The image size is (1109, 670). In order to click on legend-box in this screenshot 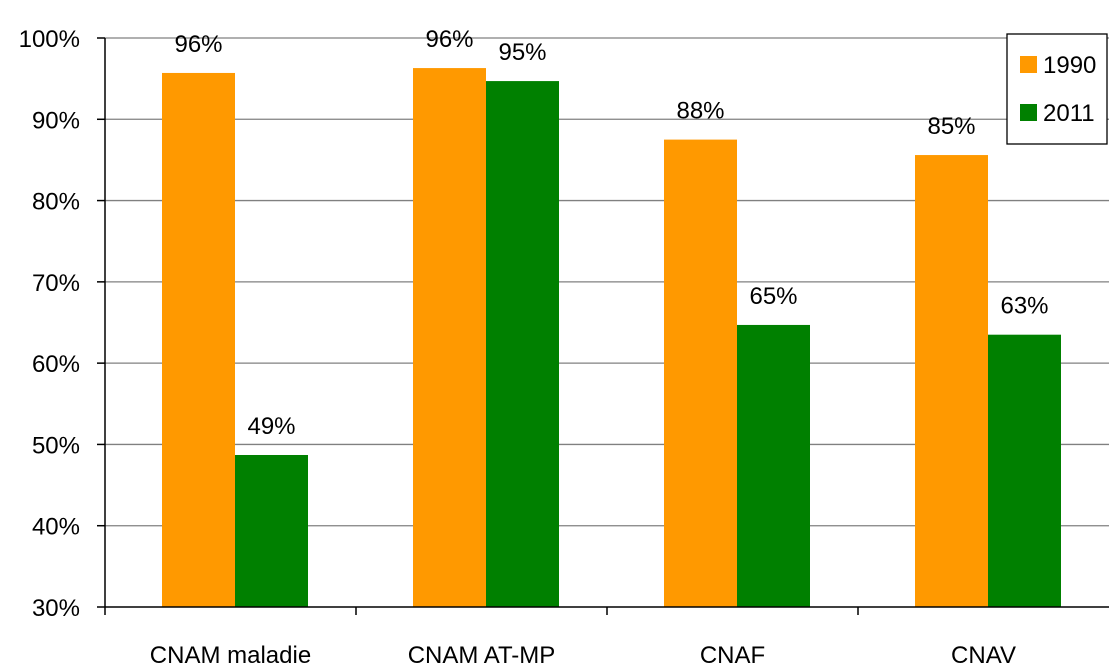, I will do `click(1057, 89)`.